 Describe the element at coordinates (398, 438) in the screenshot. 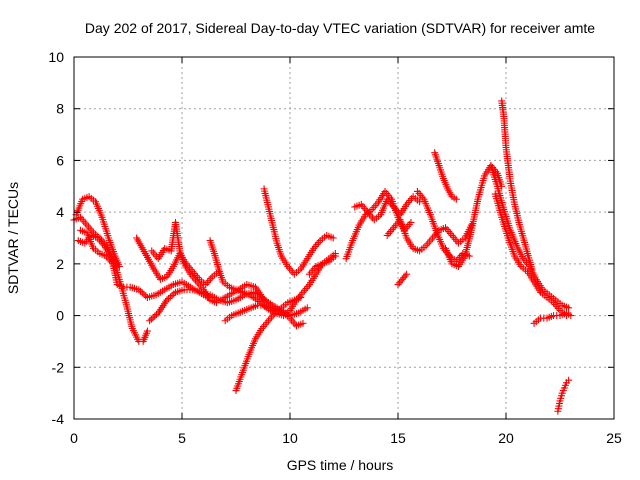

I see `x-tick-label: 15` at that location.